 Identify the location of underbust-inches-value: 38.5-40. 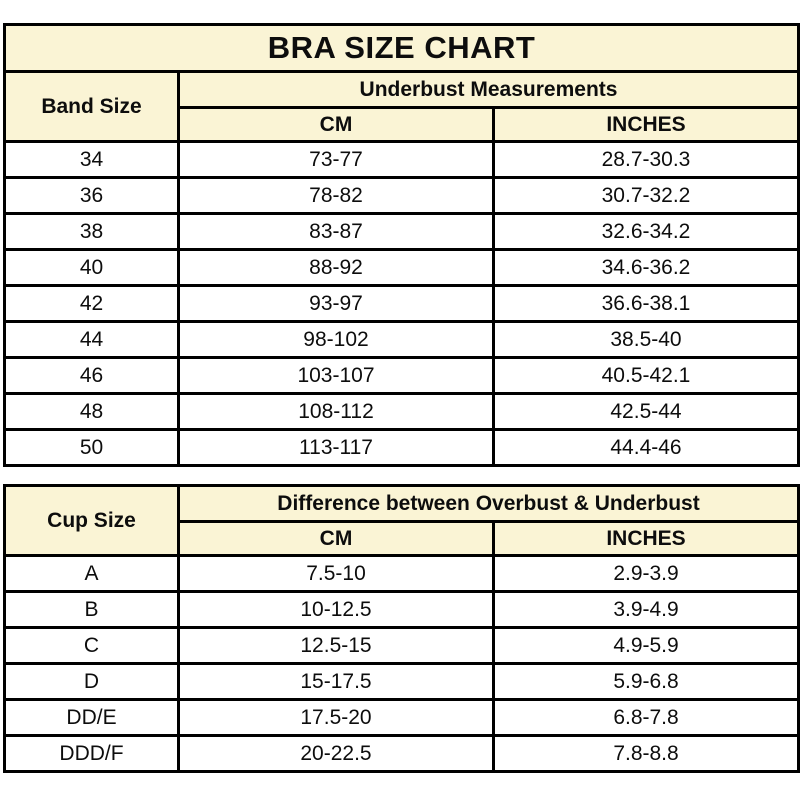
(646, 339).